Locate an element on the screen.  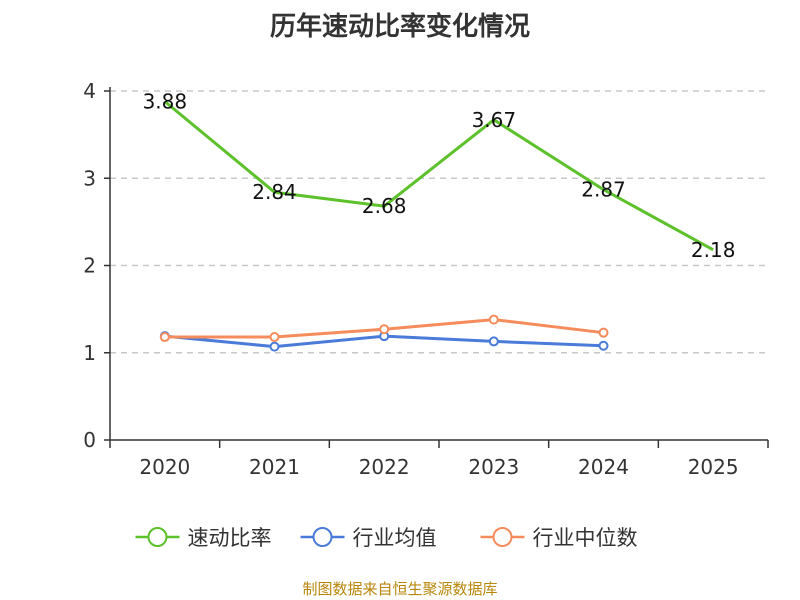
chart-title: 历年速动比率变化情况 is located at coordinates (399, 27).